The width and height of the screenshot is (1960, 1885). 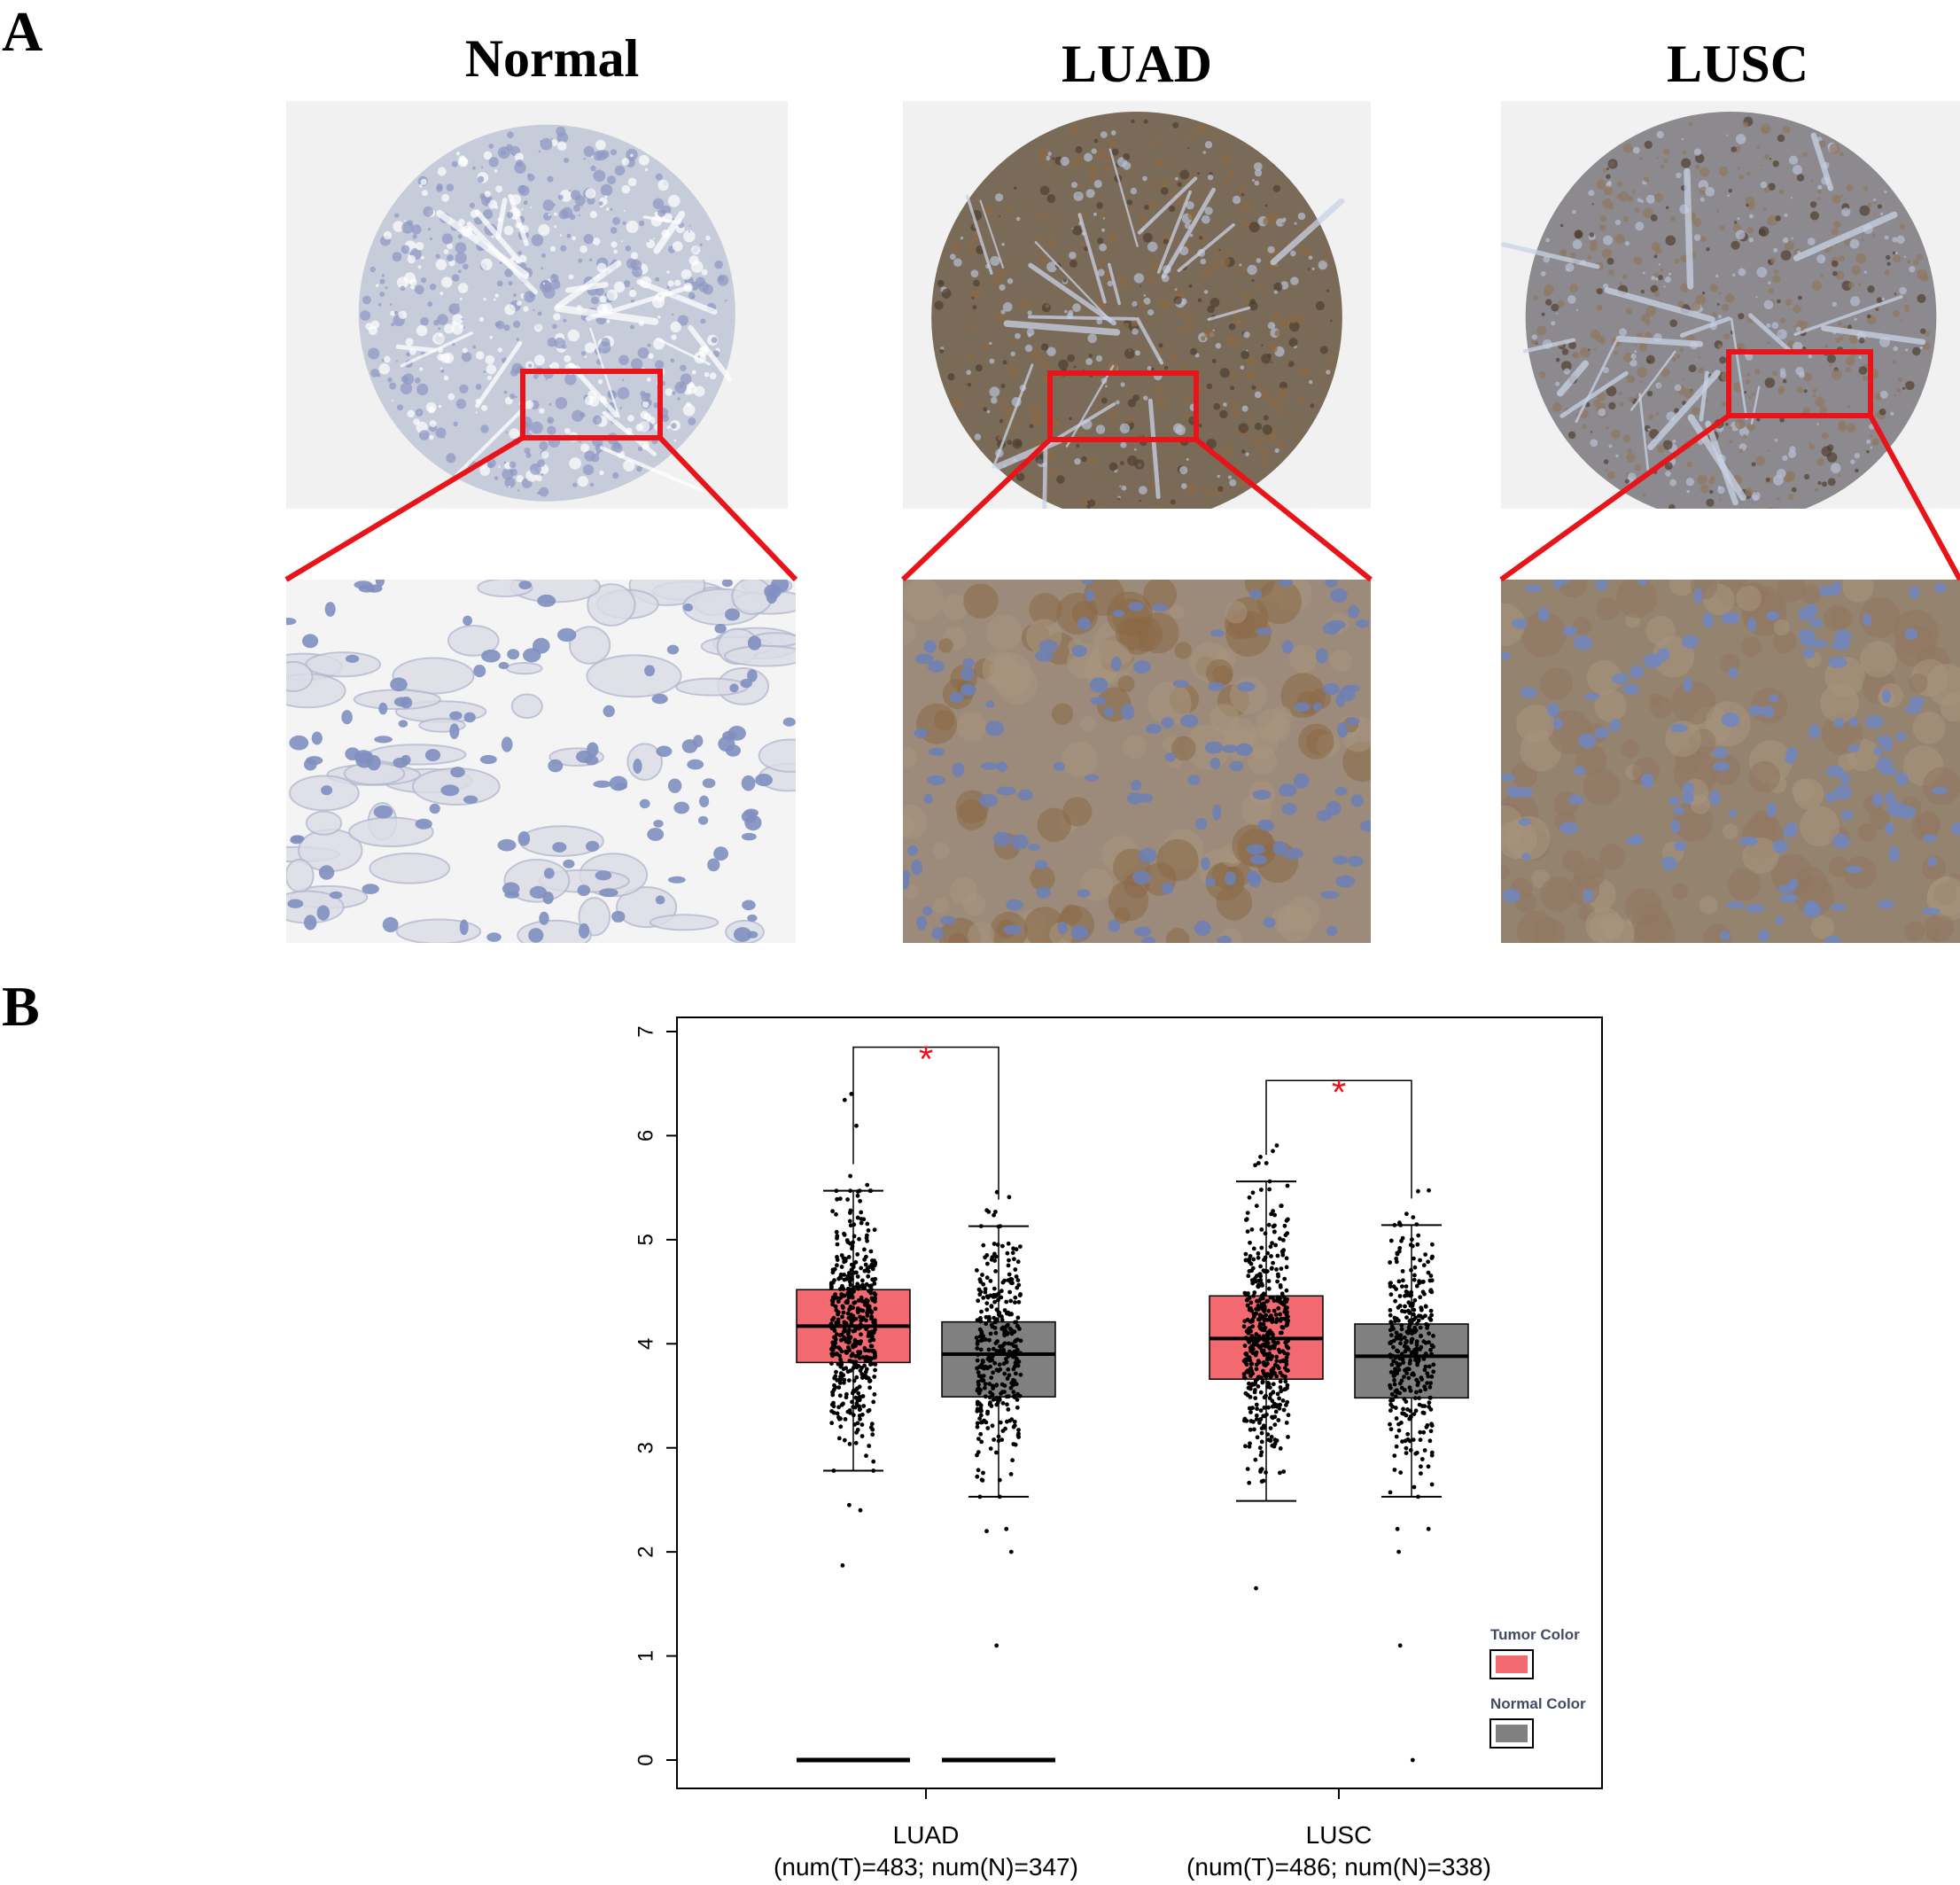 I want to click on x-group-sublabel: (num(T)=486; num(N)=338), so click(x=1338, y=1867).